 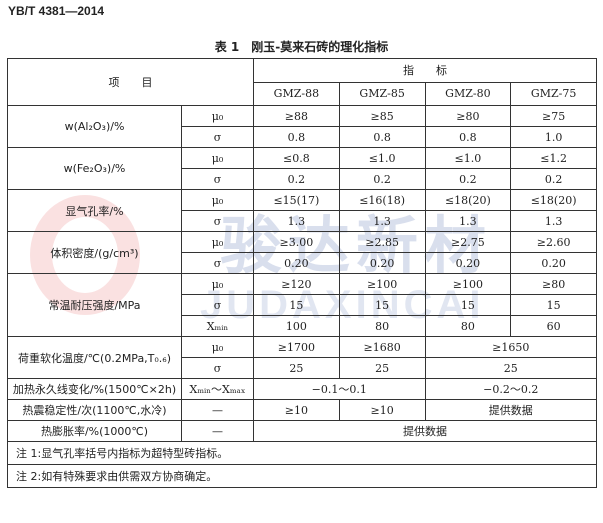 I want to click on value: ≤15(17), so click(x=296, y=200).